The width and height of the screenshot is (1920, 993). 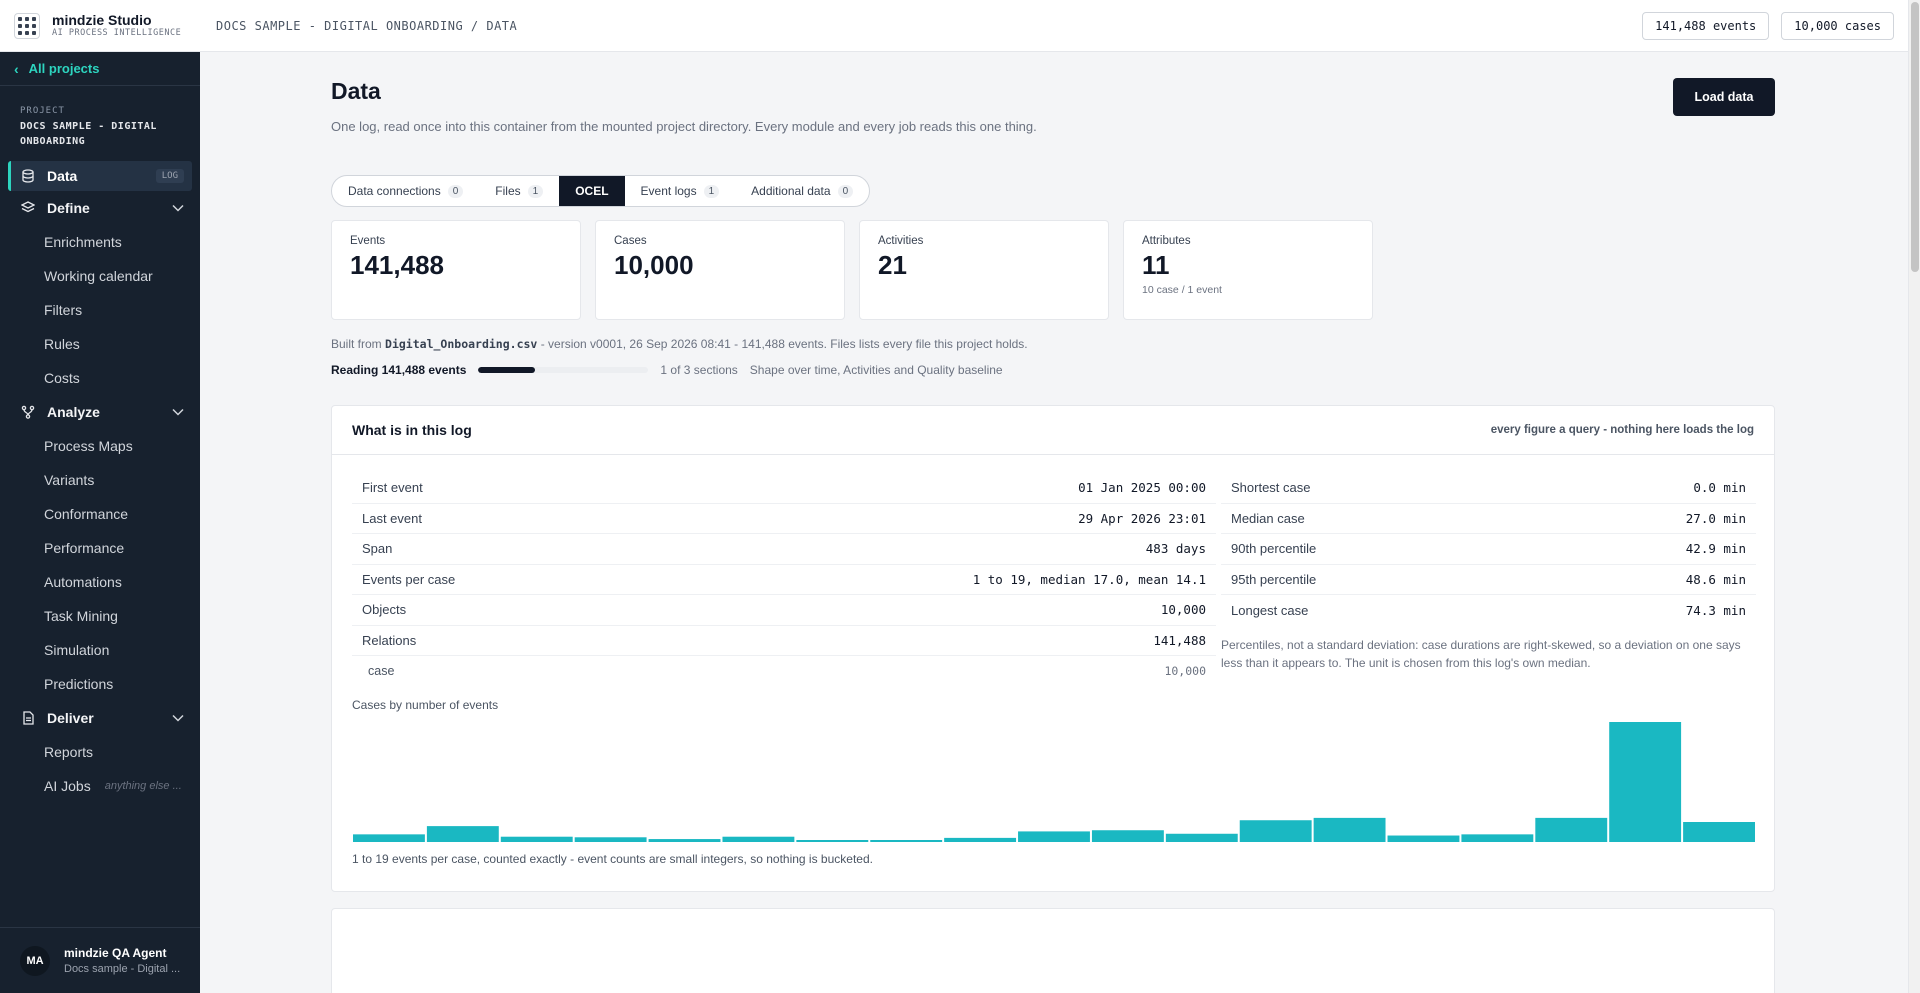 I want to click on next-section-panel, so click(x=1053, y=950).